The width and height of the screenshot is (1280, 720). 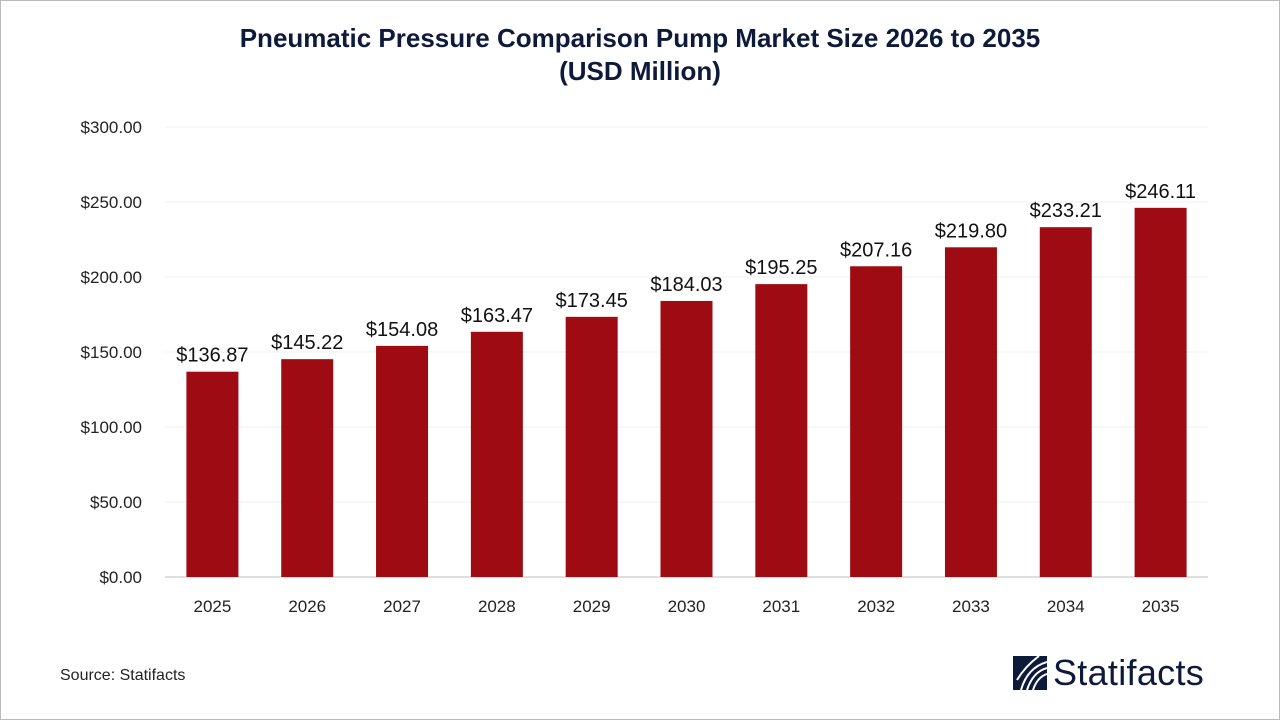 I want to click on bar-2031, so click(x=781, y=430).